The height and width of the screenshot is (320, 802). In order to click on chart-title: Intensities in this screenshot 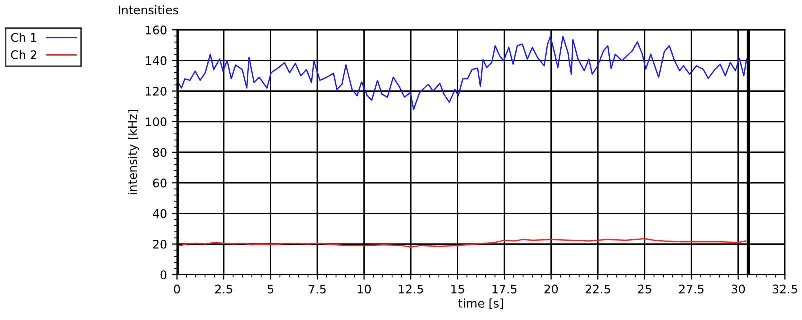, I will do `click(148, 10)`.